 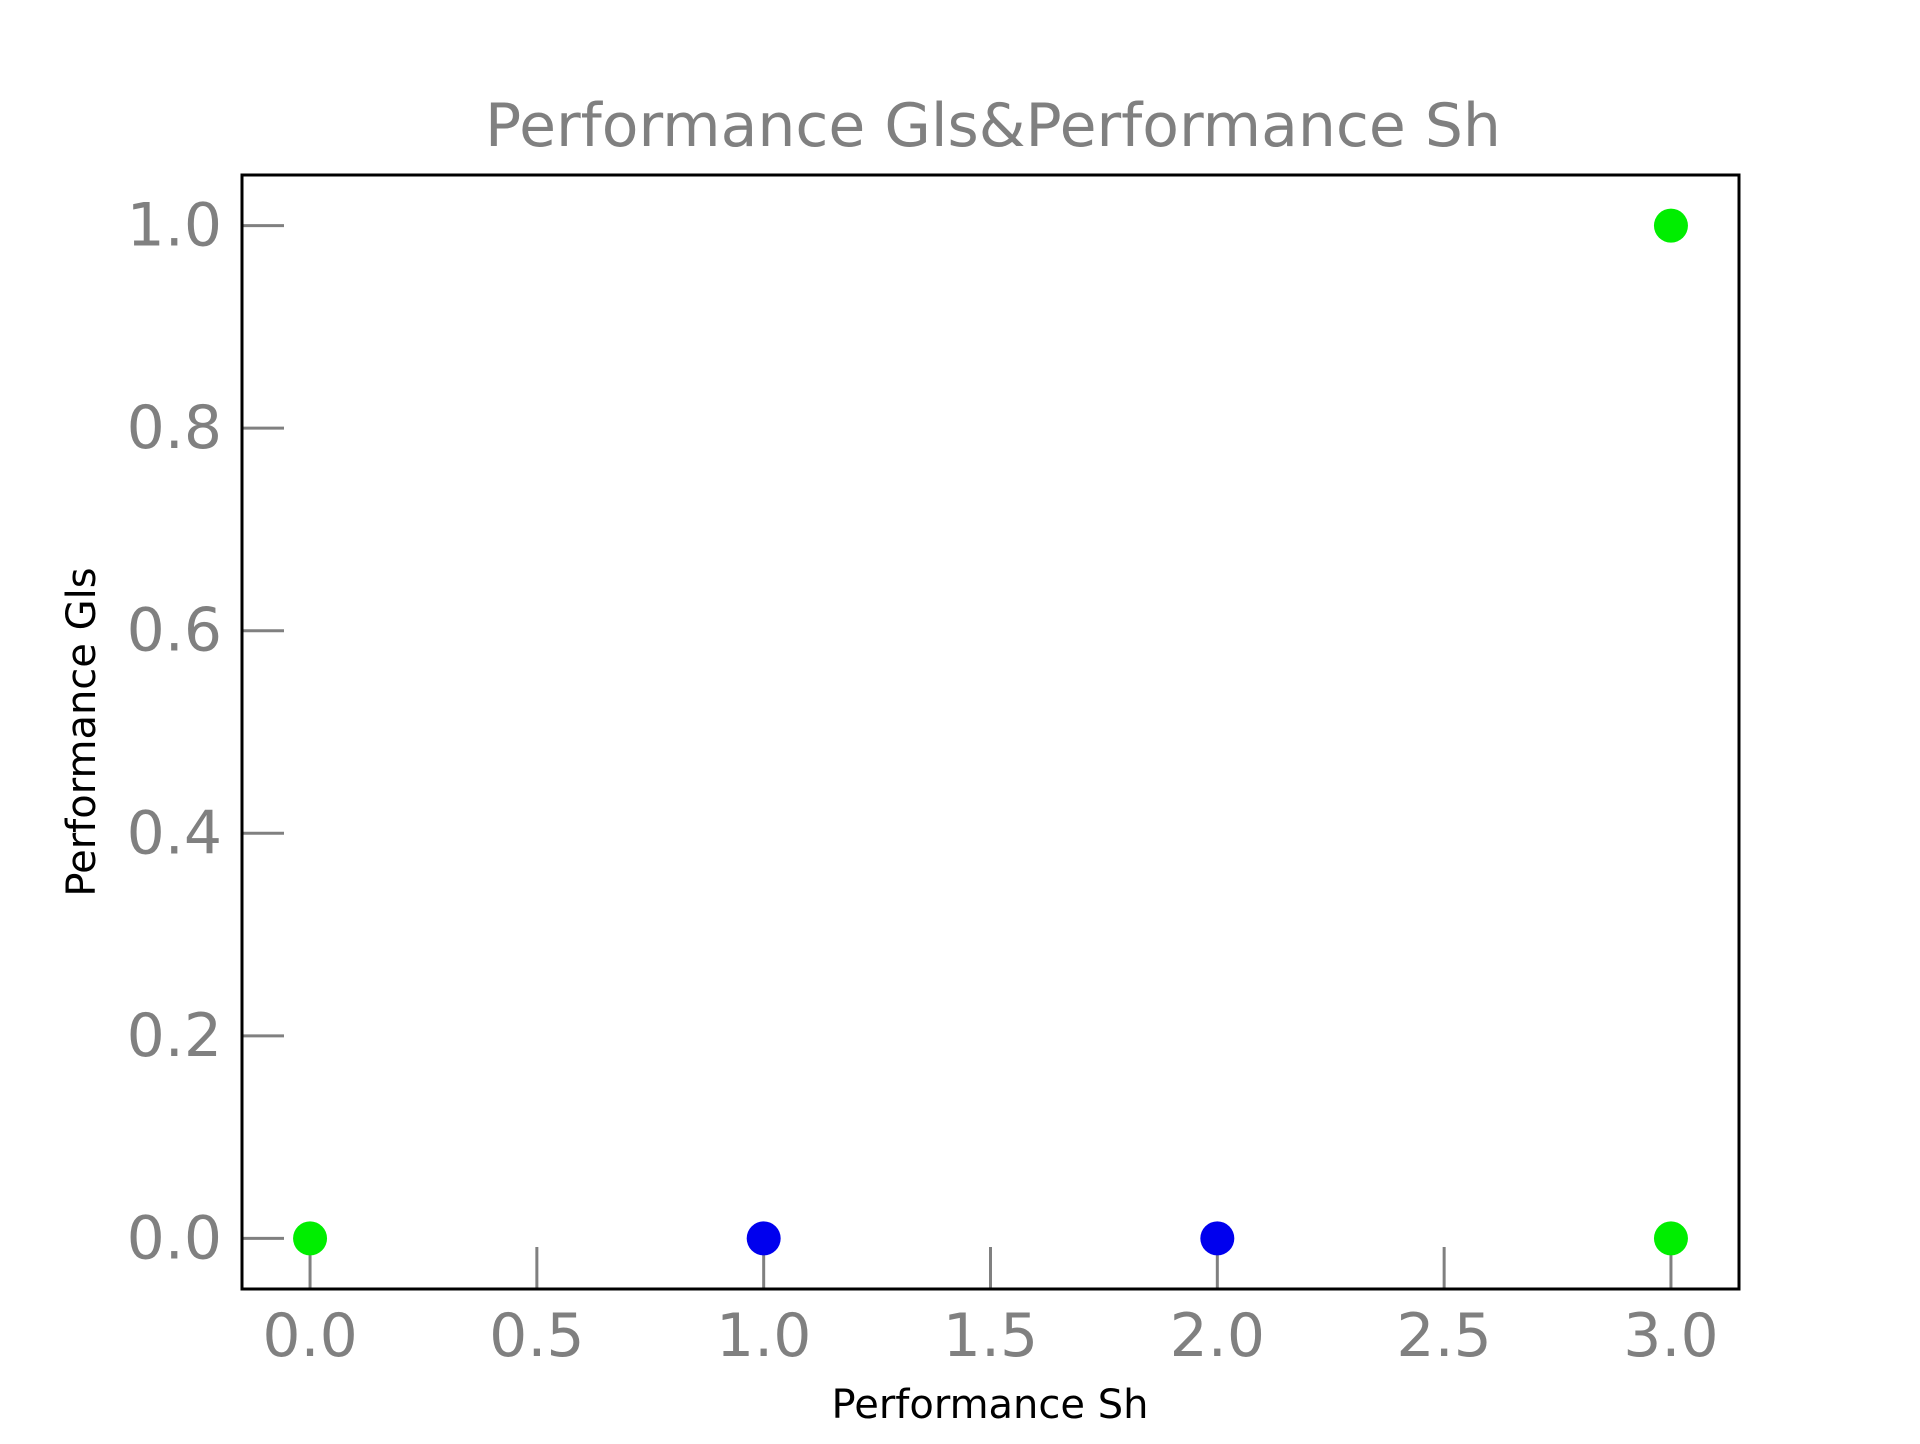 What do you see at coordinates (174, 428) in the screenshot?
I see `y-tick-label: 0.8` at bounding box center [174, 428].